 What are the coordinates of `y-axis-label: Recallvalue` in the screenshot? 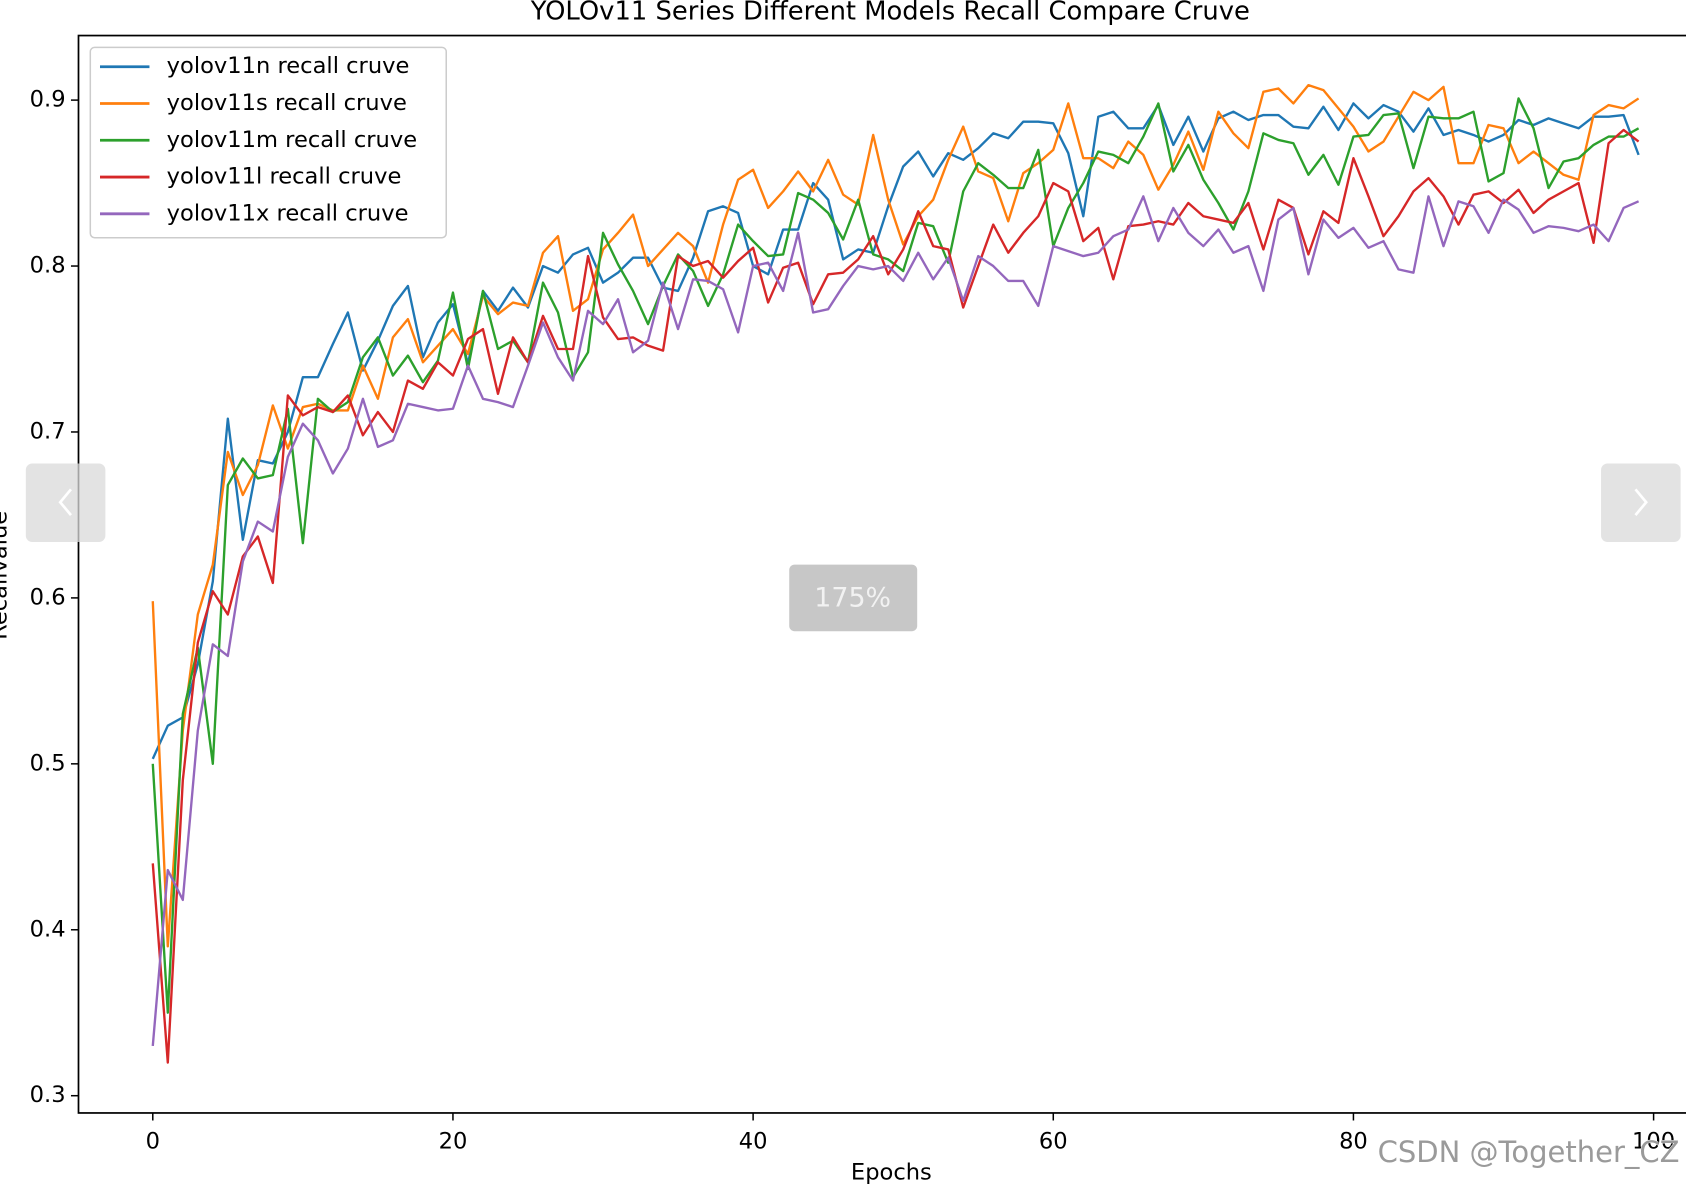 It's located at (6, 575).